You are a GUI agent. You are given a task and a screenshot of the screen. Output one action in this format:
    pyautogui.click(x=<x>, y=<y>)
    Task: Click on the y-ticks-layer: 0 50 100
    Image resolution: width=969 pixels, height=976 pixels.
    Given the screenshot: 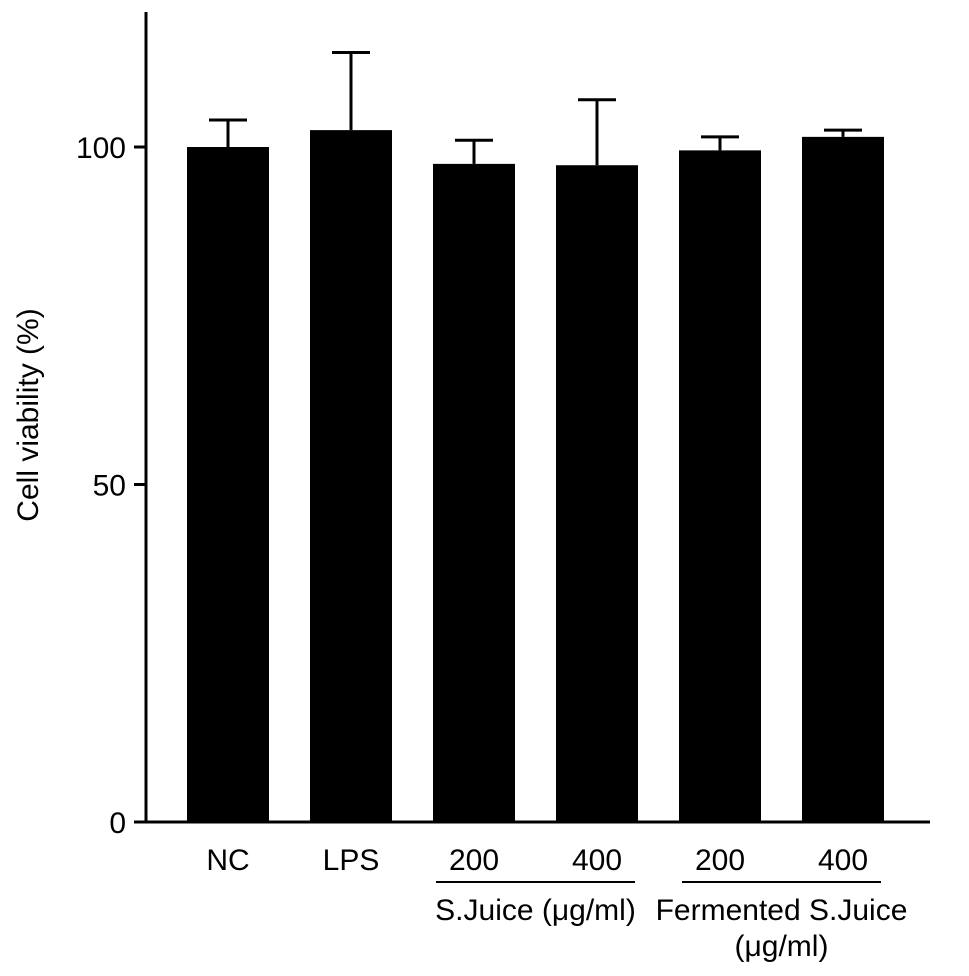 What is the action you would take?
    pyautogui.click(x=111, y=486)
    